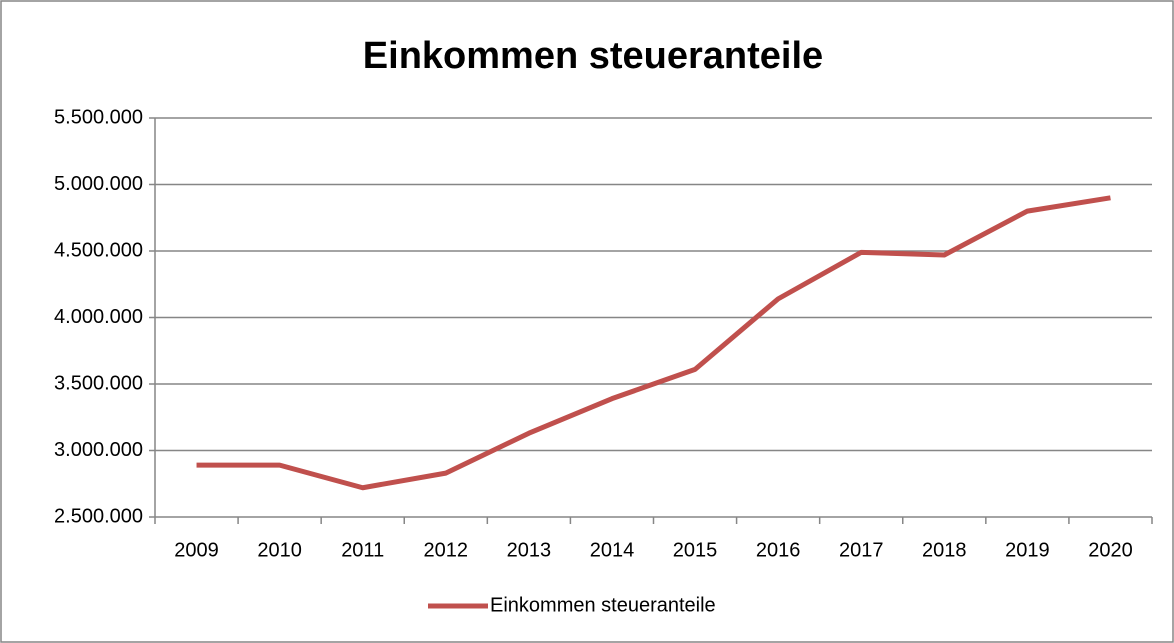  What do you see at coordinates (196, 550) in the screenshot?
I see `x-tick-label: 2009` at bounding box center [196, 550].